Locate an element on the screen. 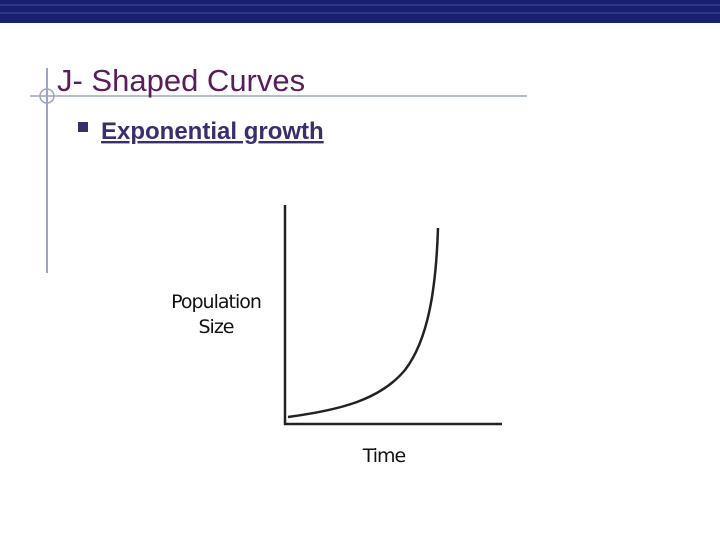 The width and height of the screenshot is (720, 540). rule-crosshair is located at coordinates (47, 96).